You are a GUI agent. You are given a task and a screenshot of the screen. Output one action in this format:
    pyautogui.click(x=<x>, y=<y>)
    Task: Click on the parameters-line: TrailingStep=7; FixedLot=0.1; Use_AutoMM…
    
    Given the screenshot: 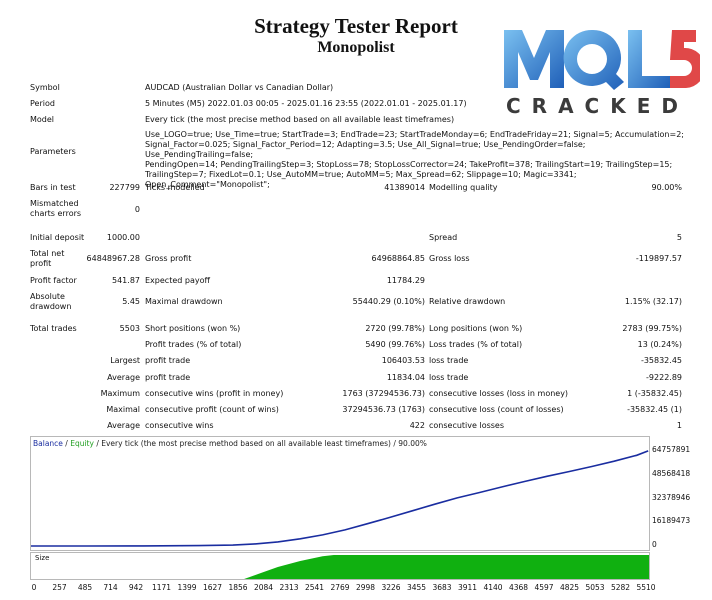 What is the action you would take?
    pyautogui.click(x=361, y=179)
    